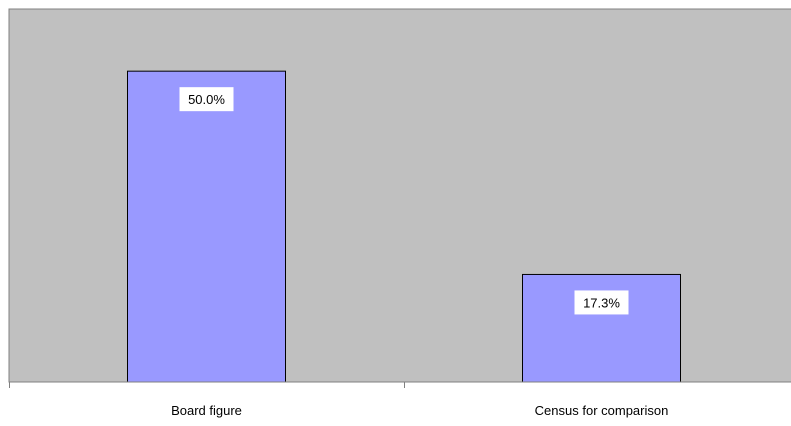 Image resolution: width=791 pixels, height=426 pixels. I want to click on data-label-text: 17.3%, so click(601, 302).